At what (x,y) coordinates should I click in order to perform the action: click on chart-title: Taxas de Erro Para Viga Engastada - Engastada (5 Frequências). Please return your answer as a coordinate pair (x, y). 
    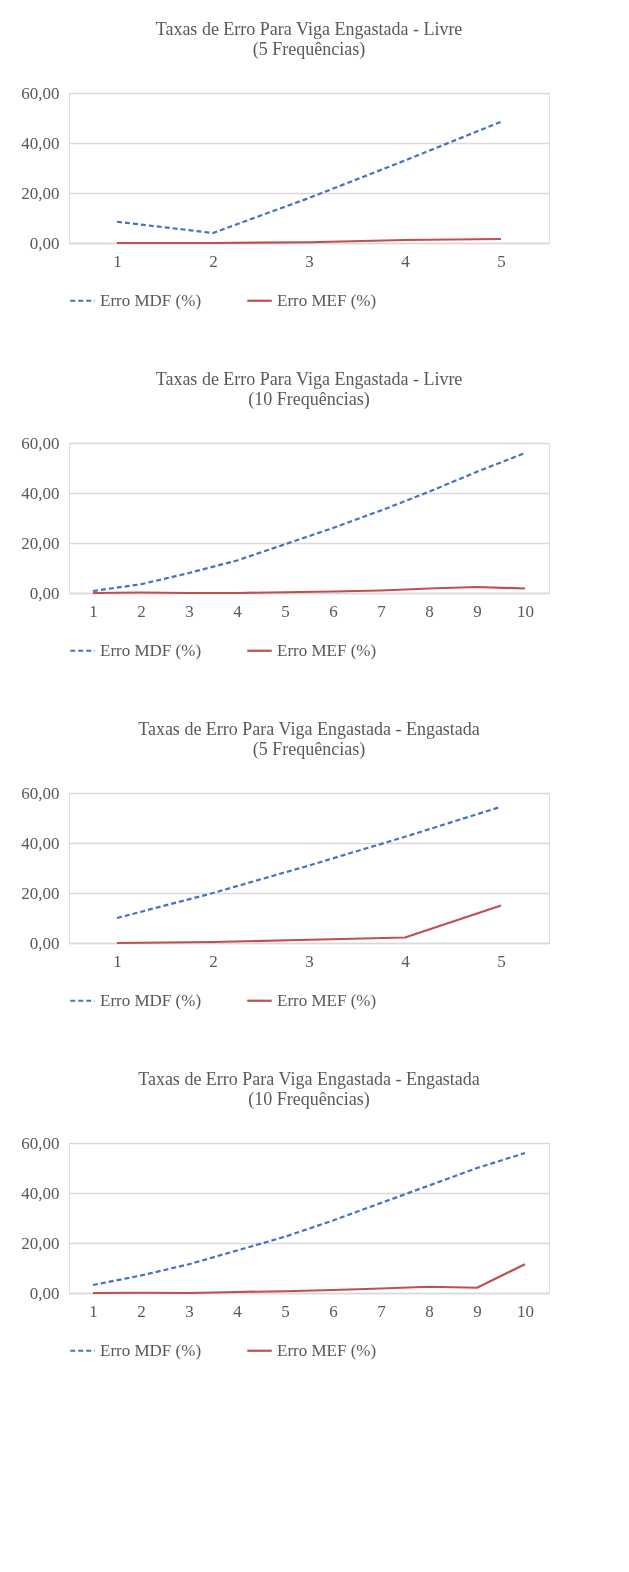
    Looking at the image, I should click on (309, 739).